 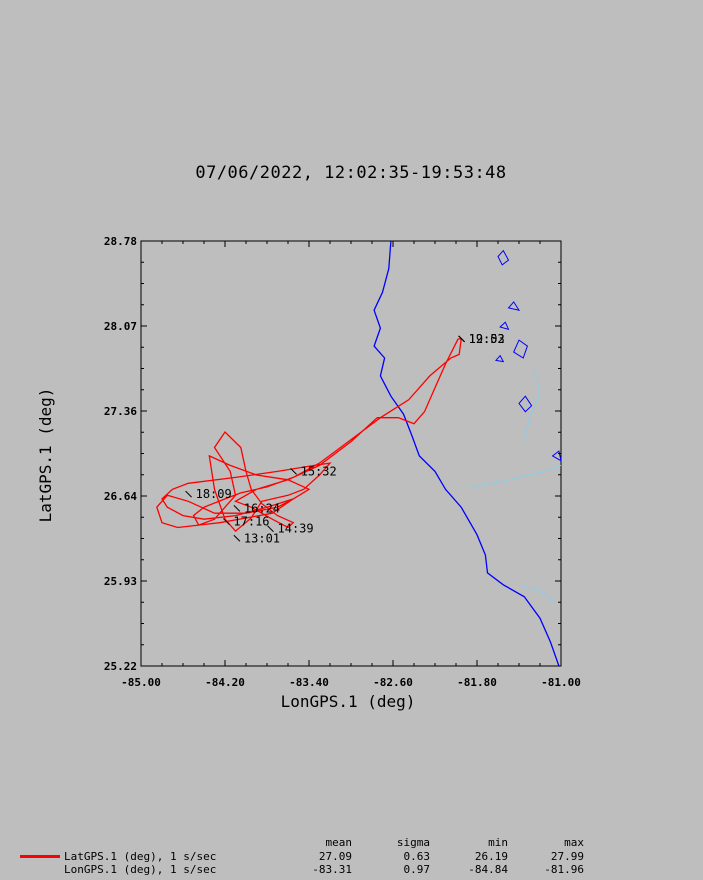 I want to click on flight-track, so click(x=309, y=435).